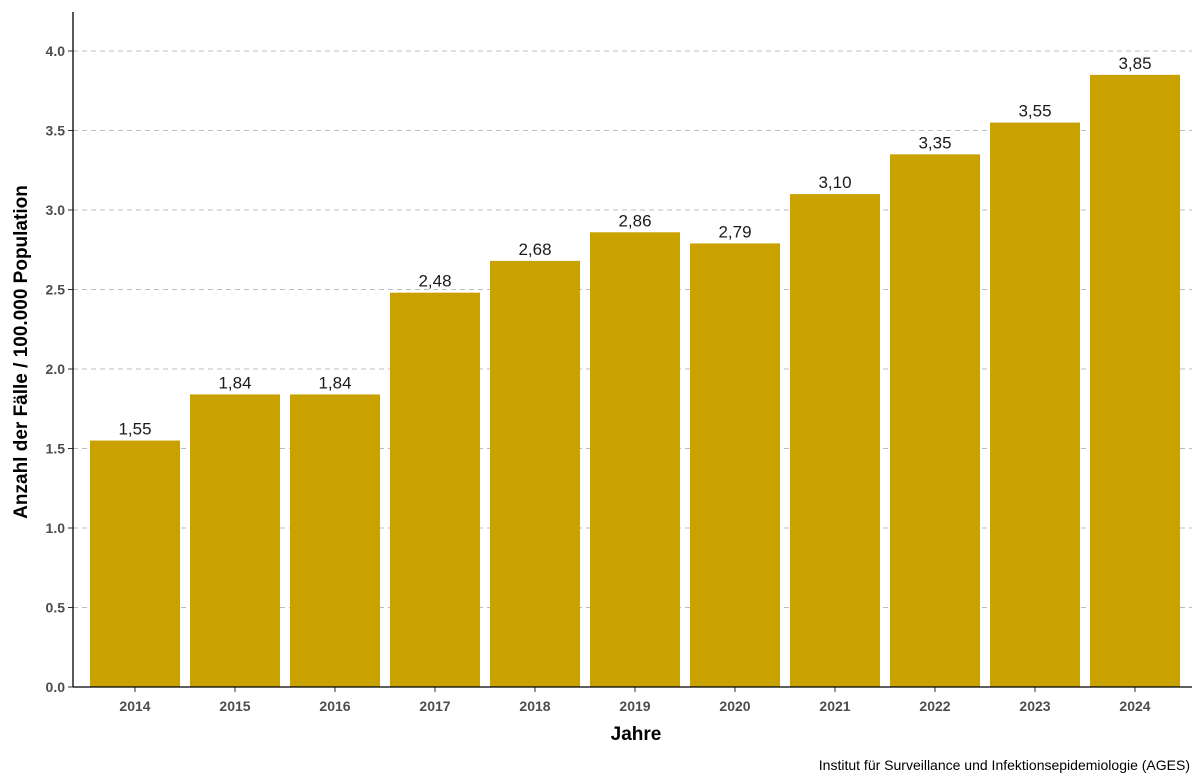  What do you see at coordinates (134, 429) in the screenshot?
I see `data-label-2014: 1,55` at bounding box center [134, 429].